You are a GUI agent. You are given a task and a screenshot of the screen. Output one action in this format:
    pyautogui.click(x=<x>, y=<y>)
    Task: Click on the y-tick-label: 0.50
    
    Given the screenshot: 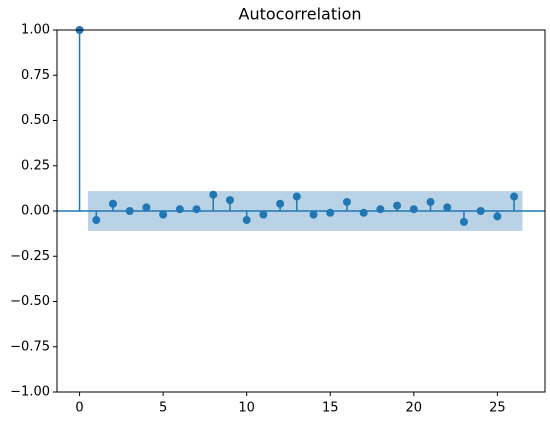 What is the action you would take?
    pyautogui.click(x=35, y=120)
    